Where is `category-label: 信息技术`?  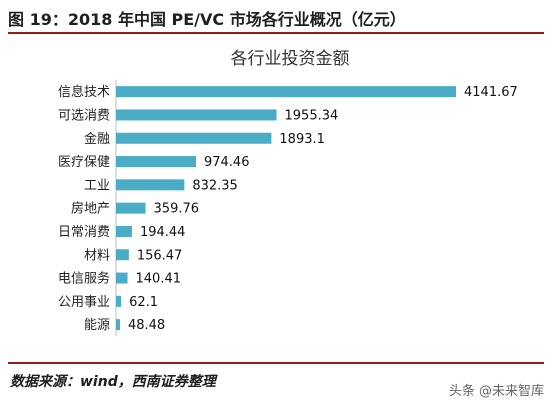 category-label: 信息技术 is located at coordinates (84, 92).